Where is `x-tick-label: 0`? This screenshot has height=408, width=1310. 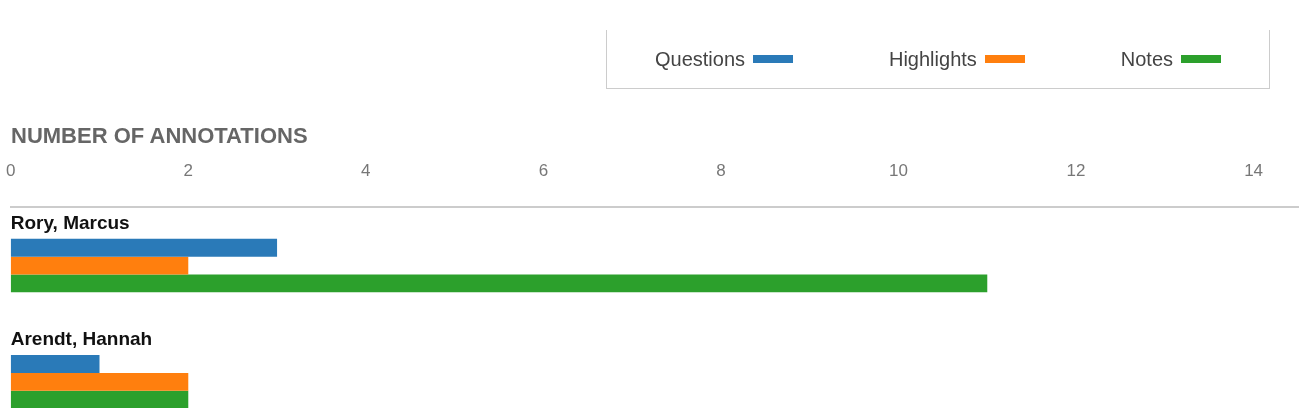 x-tick-label: 0 is located at coordinates (10, 170).